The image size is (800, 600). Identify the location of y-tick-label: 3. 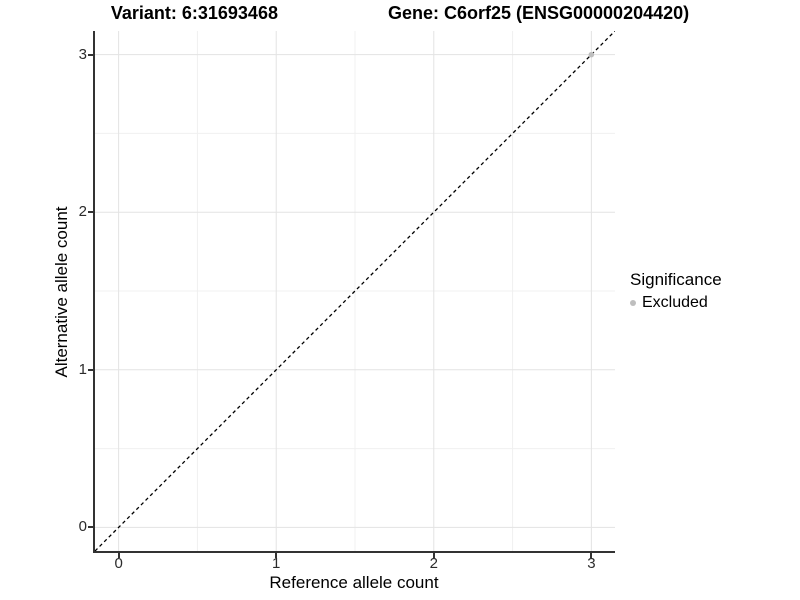
(82, 54).